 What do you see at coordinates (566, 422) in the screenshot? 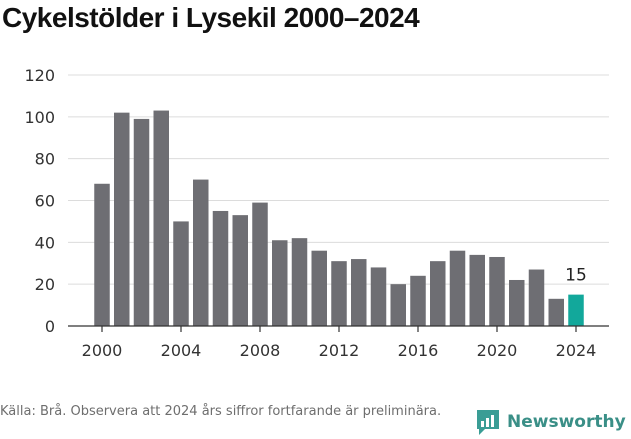
I see `brand-name: Newsworthy` at bounding box center [566, 422].